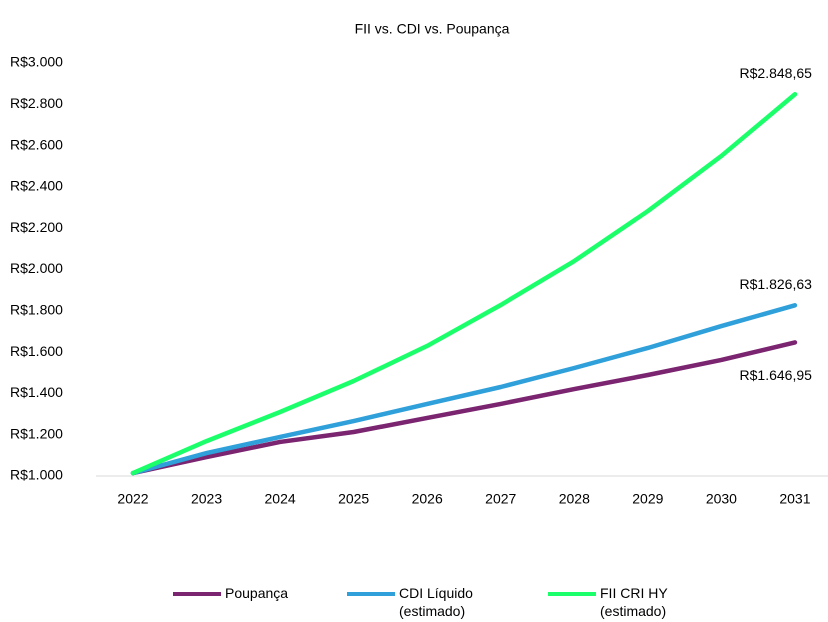 The height and width of the screenshot is (622, 828). I want to click on y-tick-label: R$2.200, so click(36, 227).